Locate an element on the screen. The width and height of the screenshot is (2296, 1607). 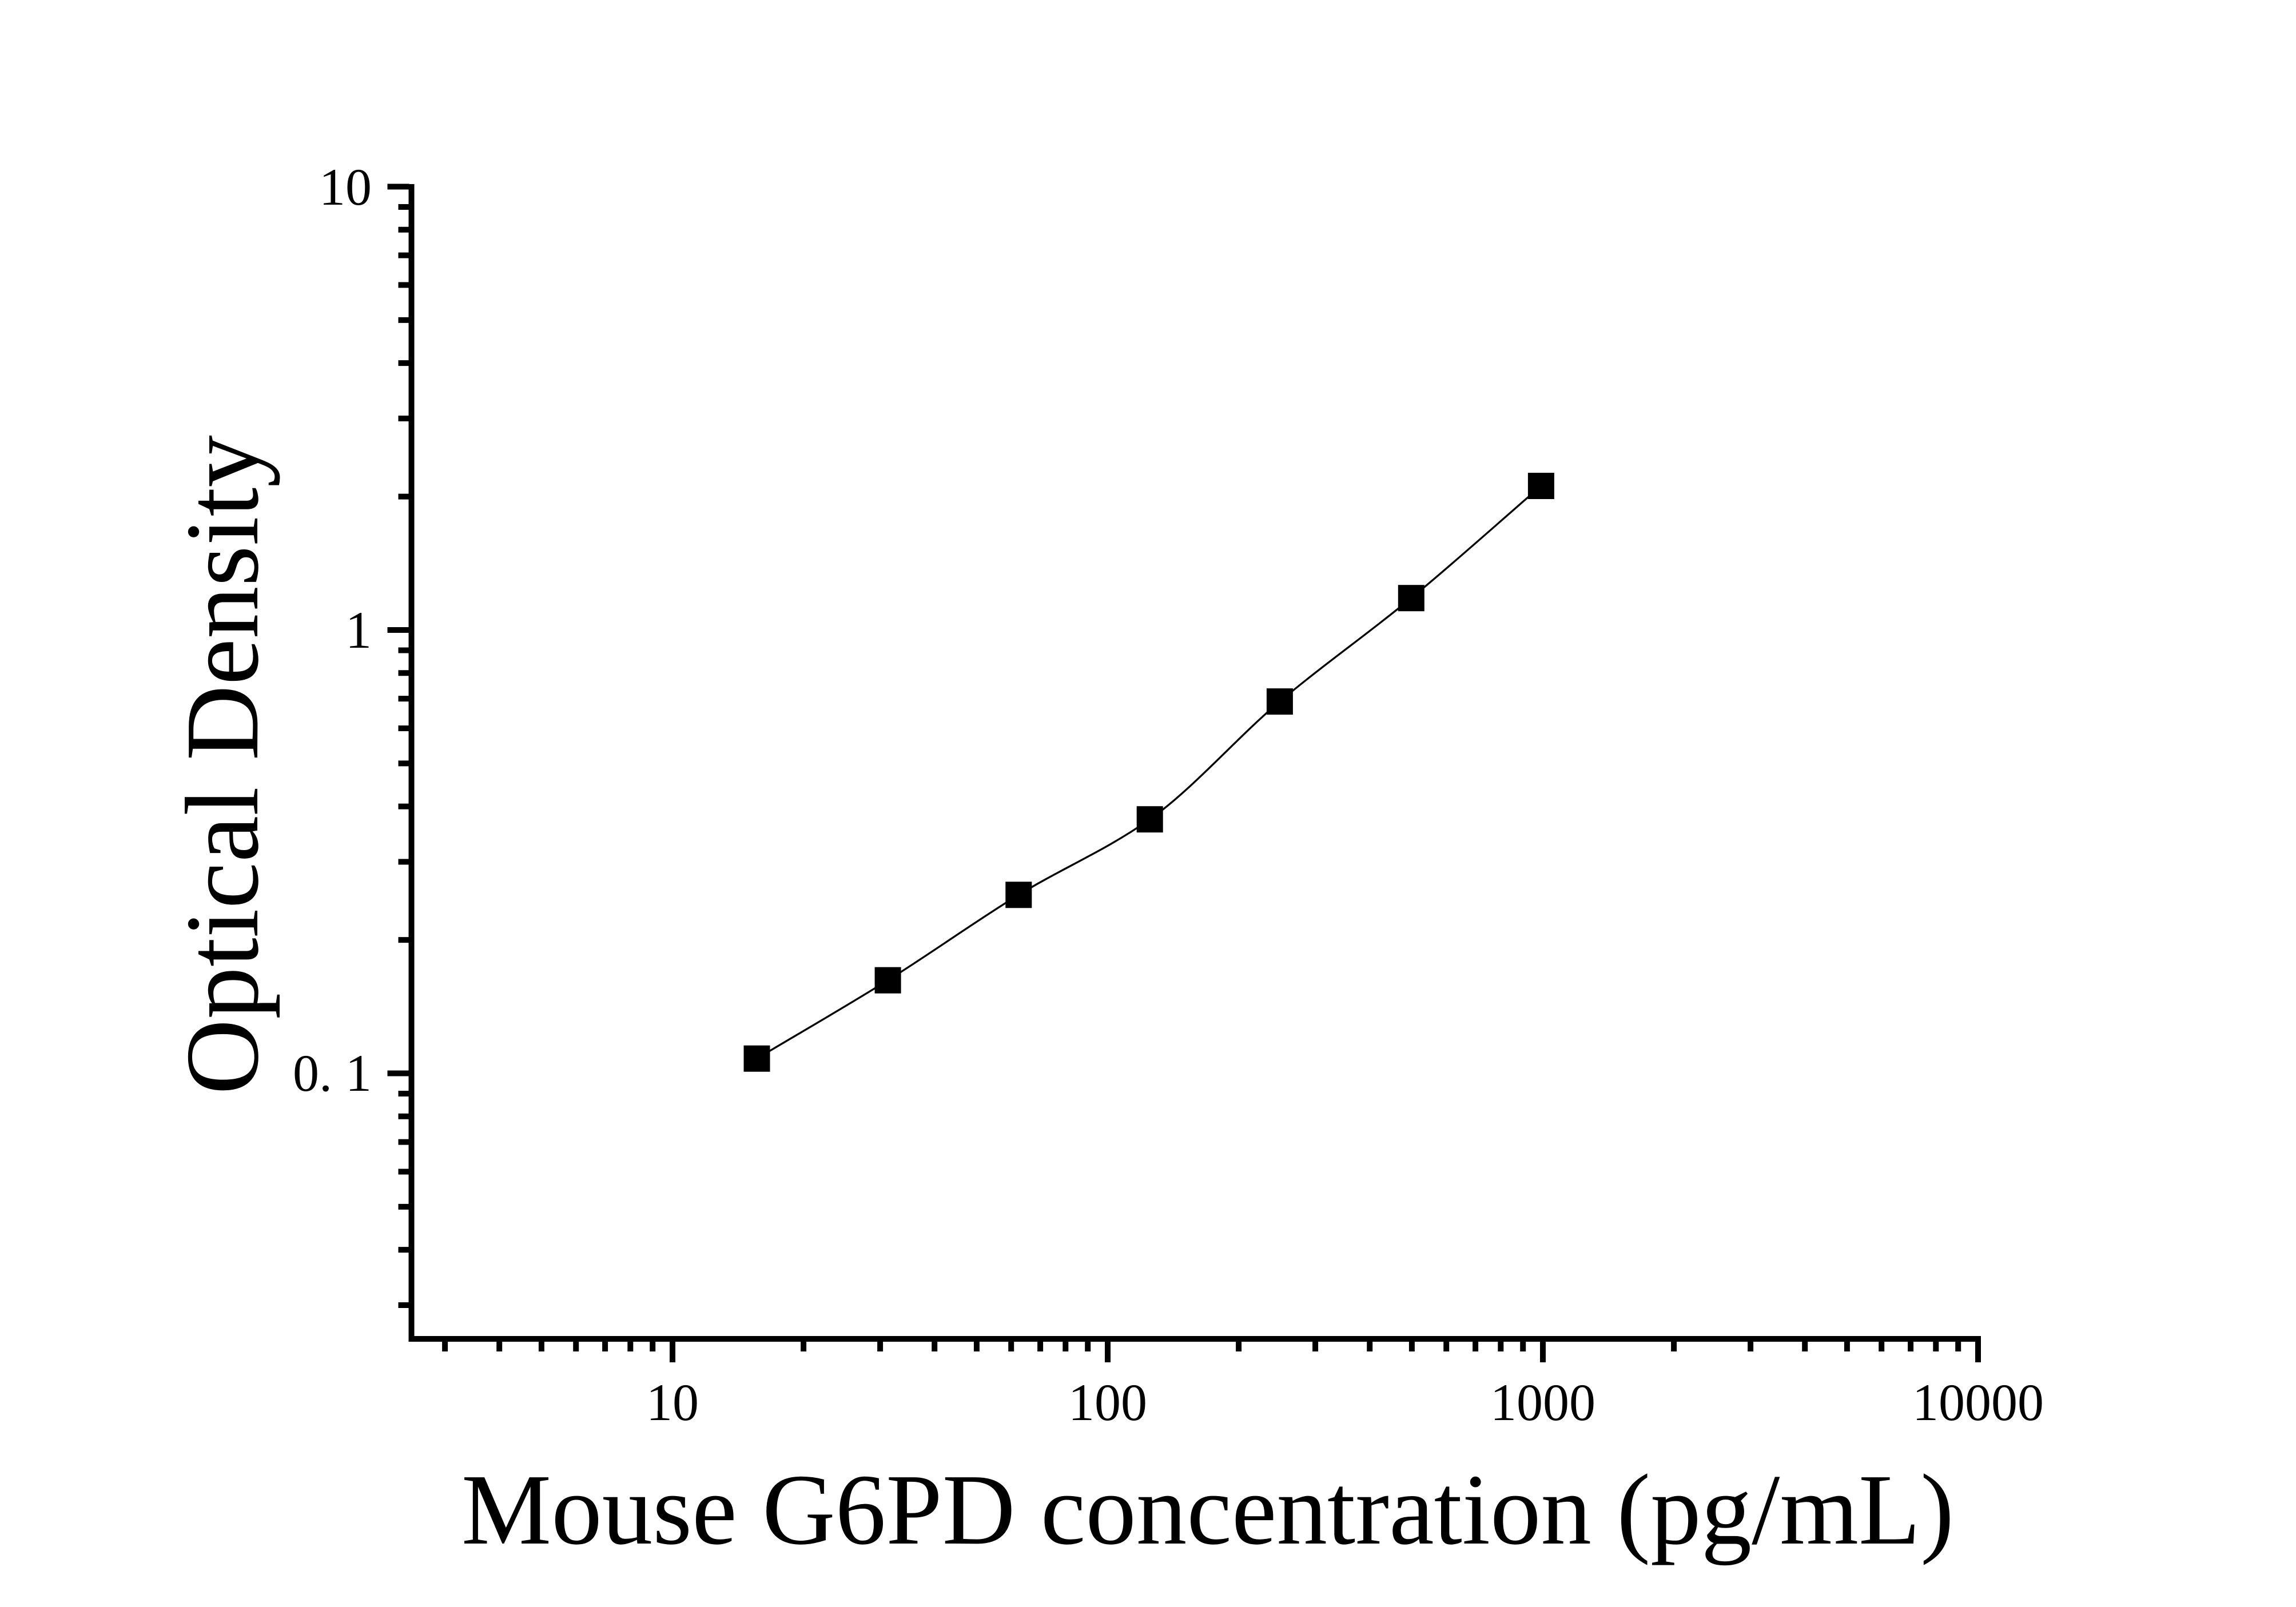
svg-text: 1 is located at coordinates (359, 630).